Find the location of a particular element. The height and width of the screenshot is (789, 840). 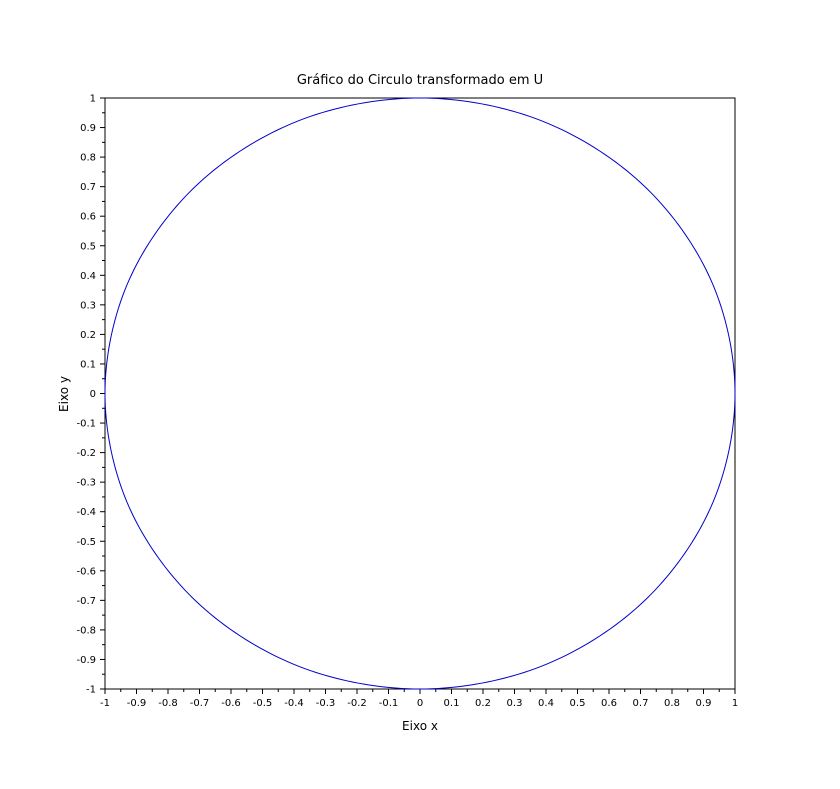

x-tick-label: -0.7 is located at coordinates (200, 703).